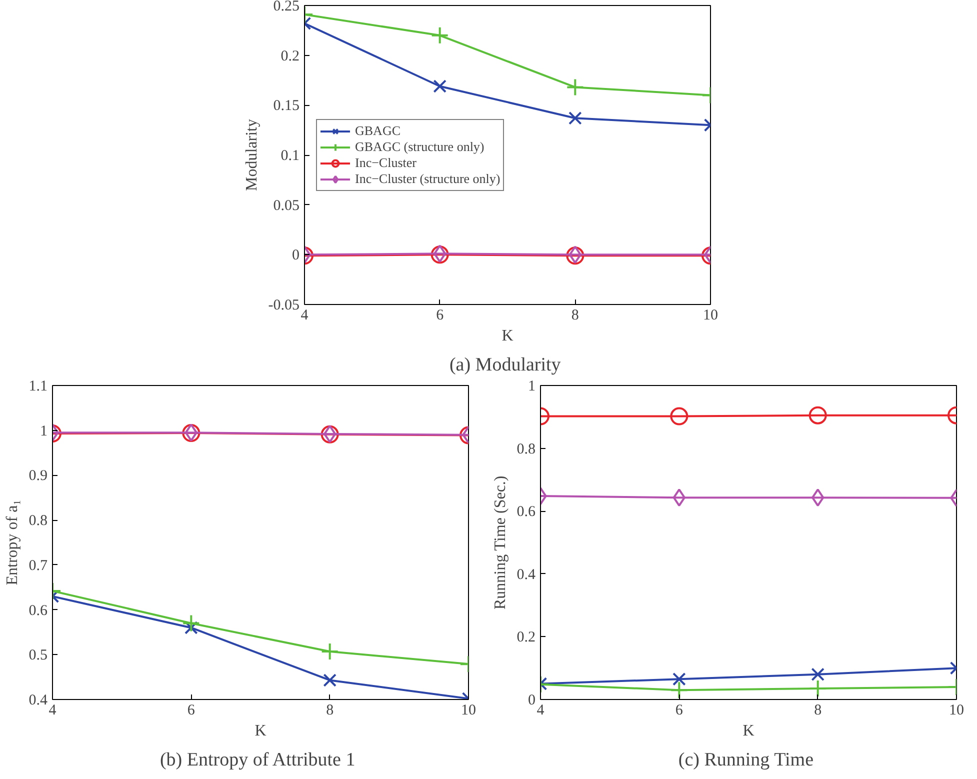 The image size is (977, 779). What do you see at coordinates (427, 178) in the screenshot?
I see `legend-label: Inc−Cluster (structure only)` at bounding box center [427, 178].